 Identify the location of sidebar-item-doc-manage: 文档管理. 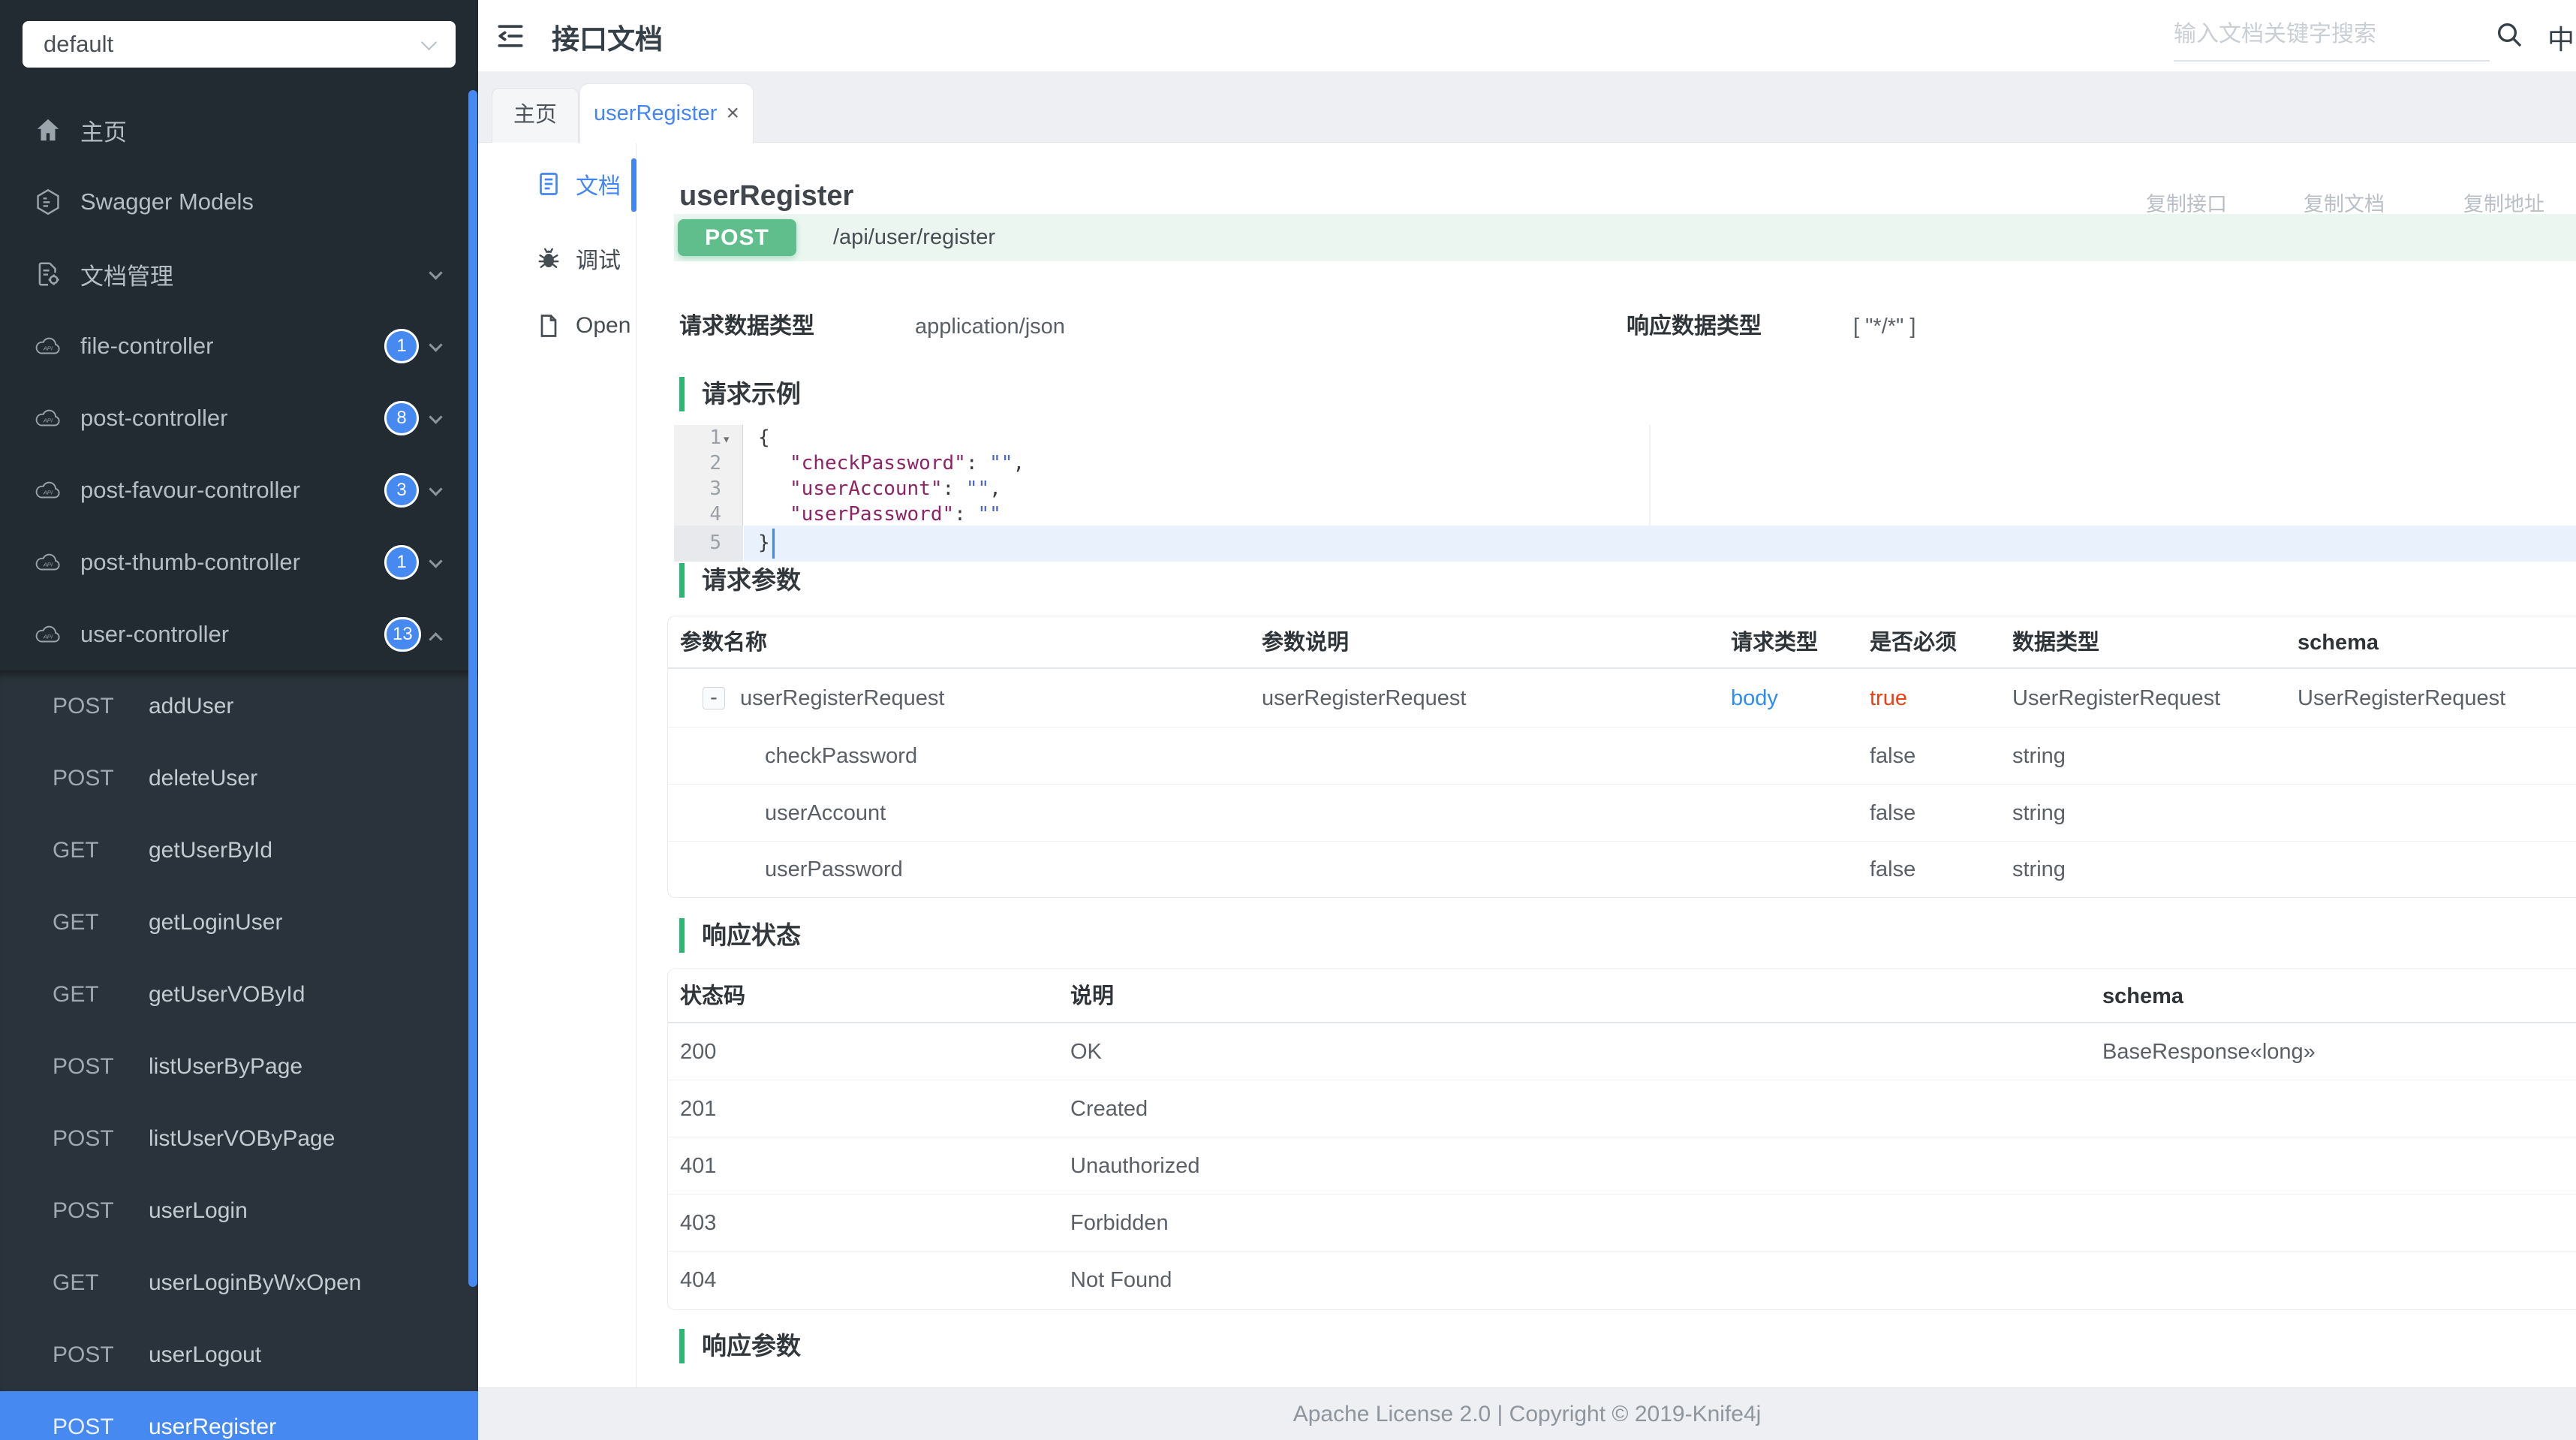
(239, 274).